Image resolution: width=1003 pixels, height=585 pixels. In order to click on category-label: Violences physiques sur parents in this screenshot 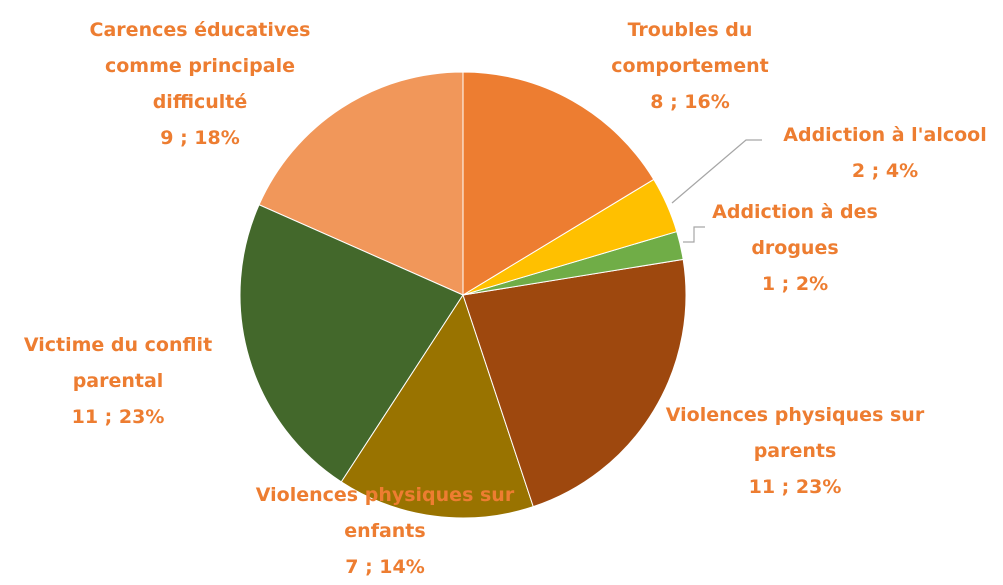, I will do `click(795, 433)`.